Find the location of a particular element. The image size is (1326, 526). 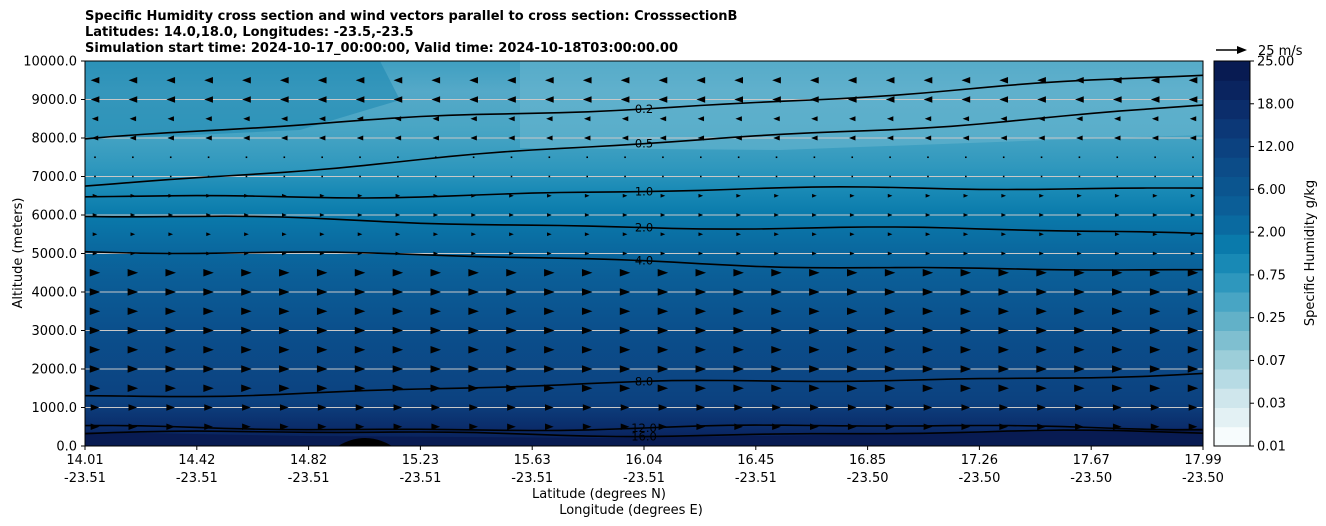

contour-label: 1.0 is located at coordinates (644, 192).